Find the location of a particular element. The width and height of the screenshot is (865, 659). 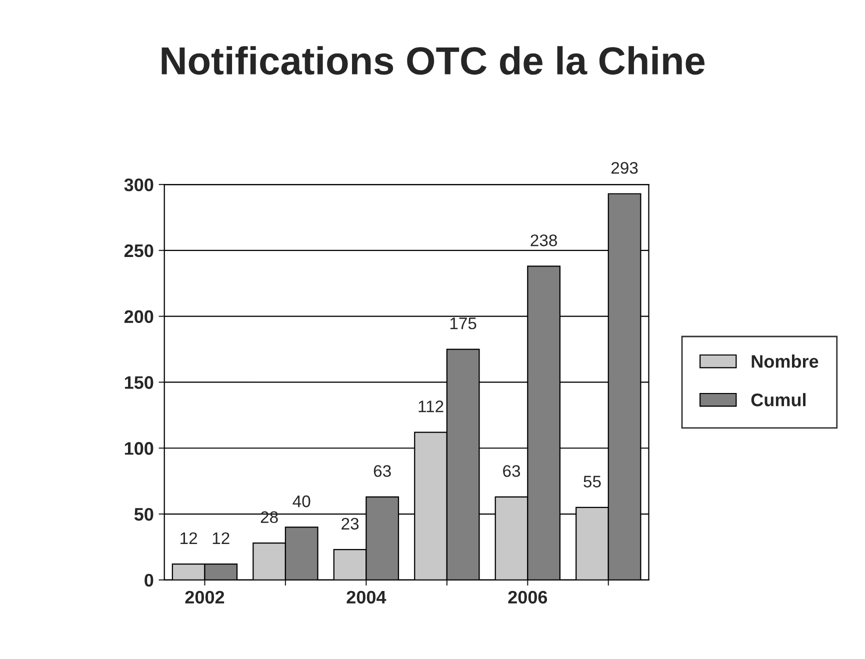

y-tick-label: 100 is located at coordinates (139, 448).